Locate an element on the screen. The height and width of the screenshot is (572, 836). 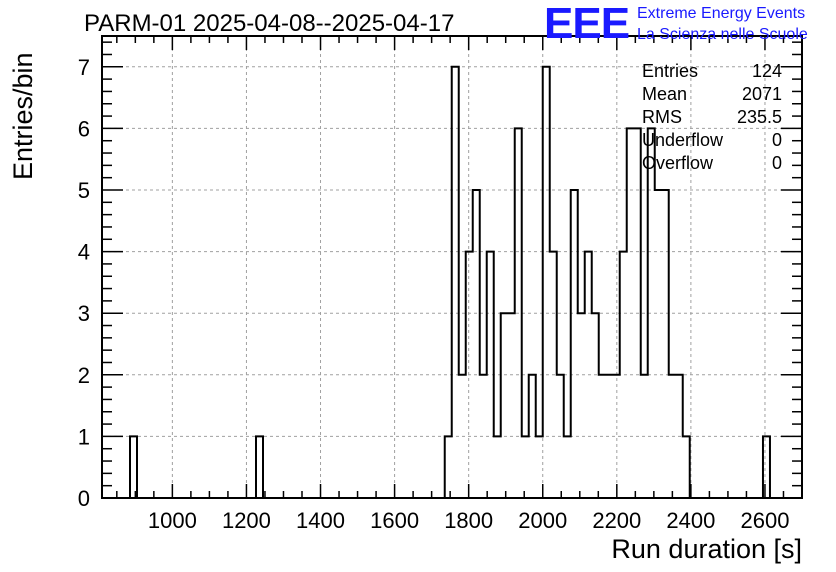
stat-value: 124 is located at coordinates (766, 71).